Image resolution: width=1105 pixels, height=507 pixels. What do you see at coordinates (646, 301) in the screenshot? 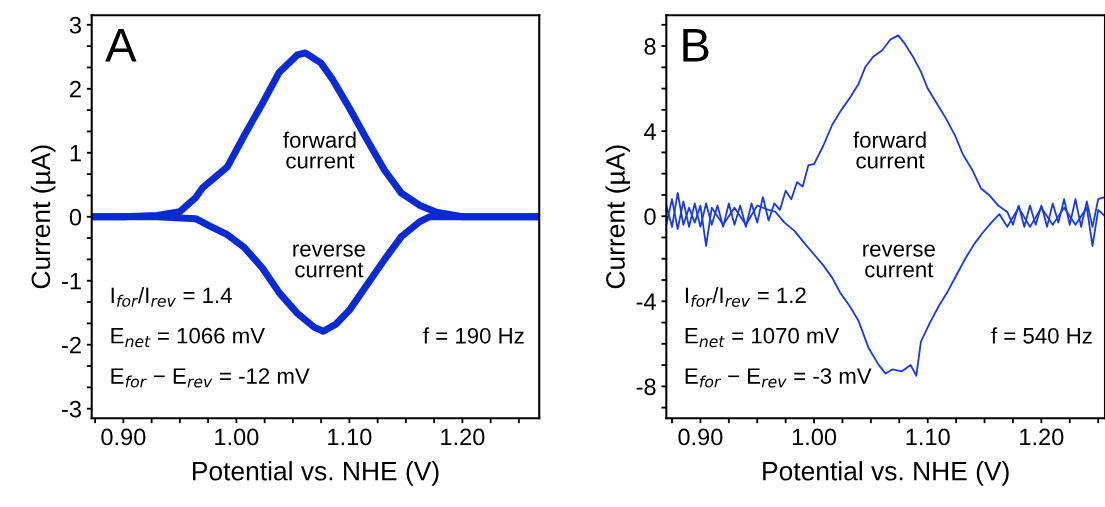
I see `y-tick-label: -4` at bounding box center [646, 301].